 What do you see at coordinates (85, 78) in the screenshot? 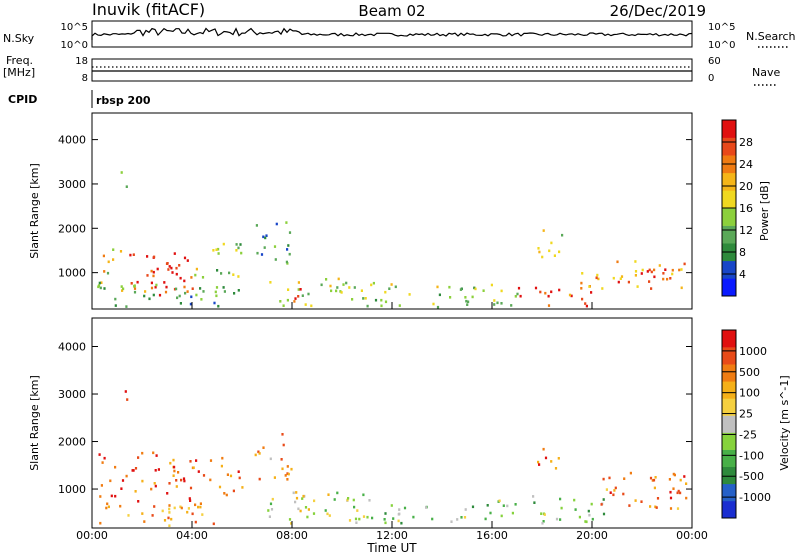
I see `freq-tick-bottom: 8` at bounding box center [85, 78].